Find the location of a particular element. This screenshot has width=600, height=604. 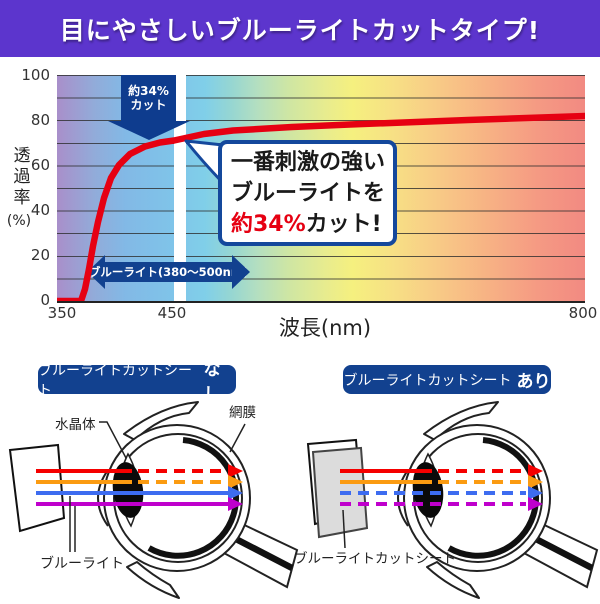

sheet-label-line is located at coordinates (344, 529).